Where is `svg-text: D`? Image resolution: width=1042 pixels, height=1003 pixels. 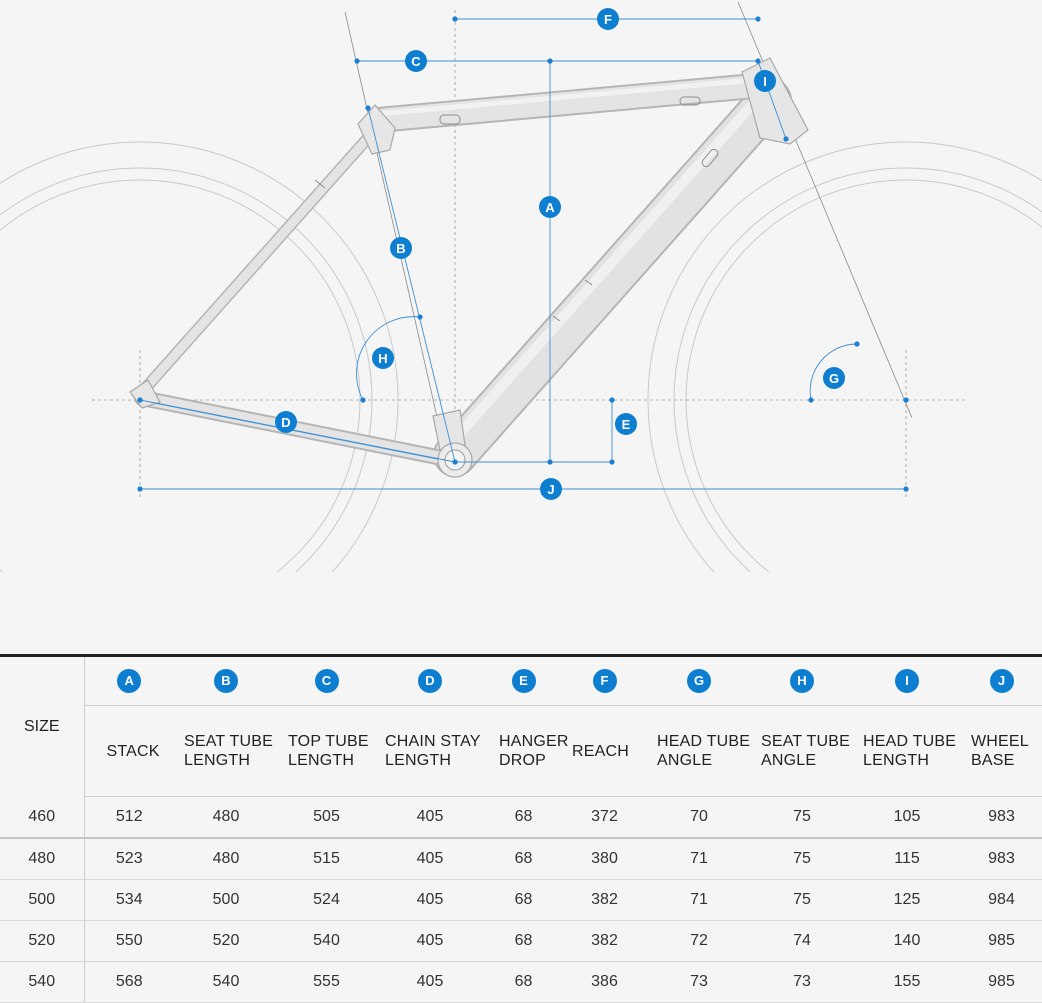 svg-text: D is located at coordinates (285, 422).